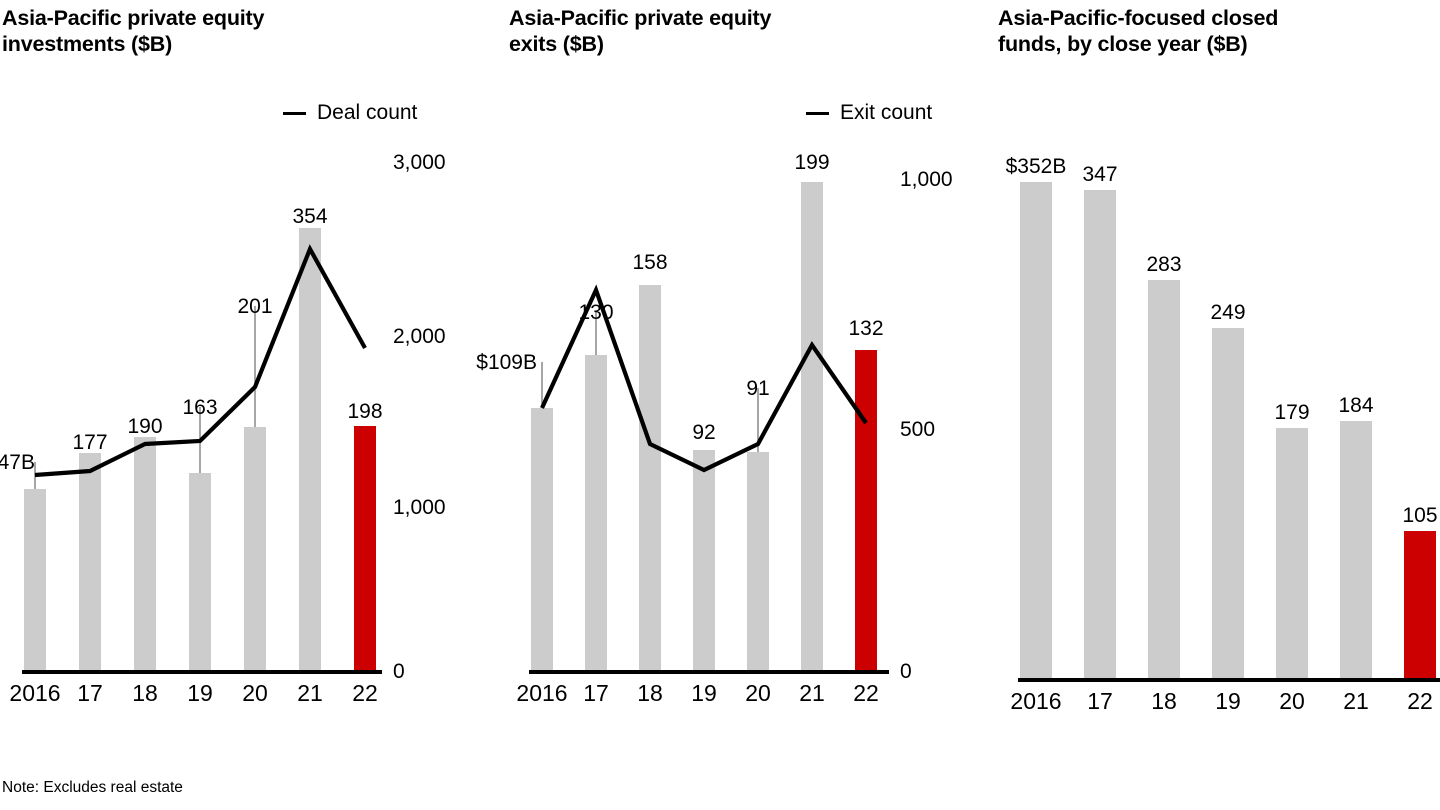 The height and width of the screenshot is (810, 1440). Describe the element at coordinates (145, 426) in the screenshot. I see `bar-value-label: 190` at that location.